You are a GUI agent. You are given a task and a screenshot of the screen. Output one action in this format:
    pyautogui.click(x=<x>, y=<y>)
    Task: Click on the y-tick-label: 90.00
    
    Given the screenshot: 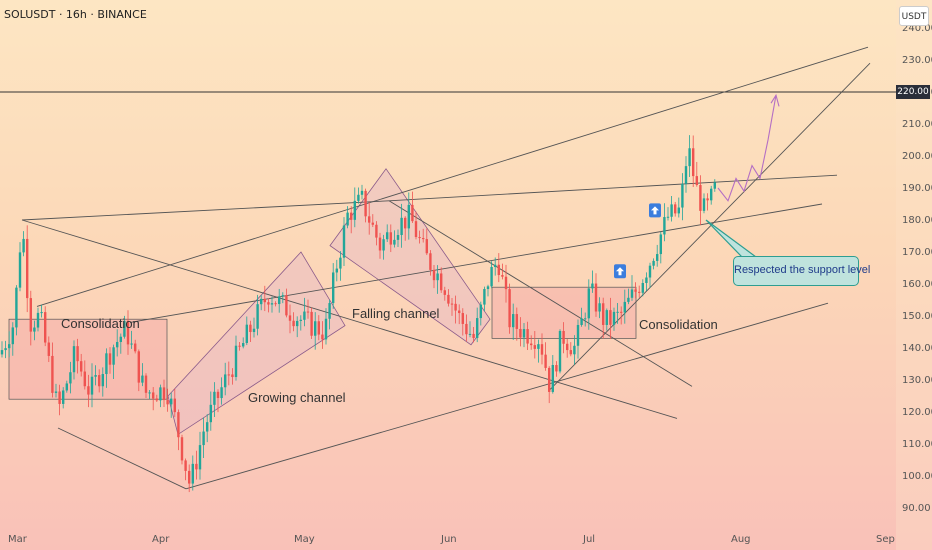 What is the action you would take?
    pyautogui.click(x=916, y=508)
    